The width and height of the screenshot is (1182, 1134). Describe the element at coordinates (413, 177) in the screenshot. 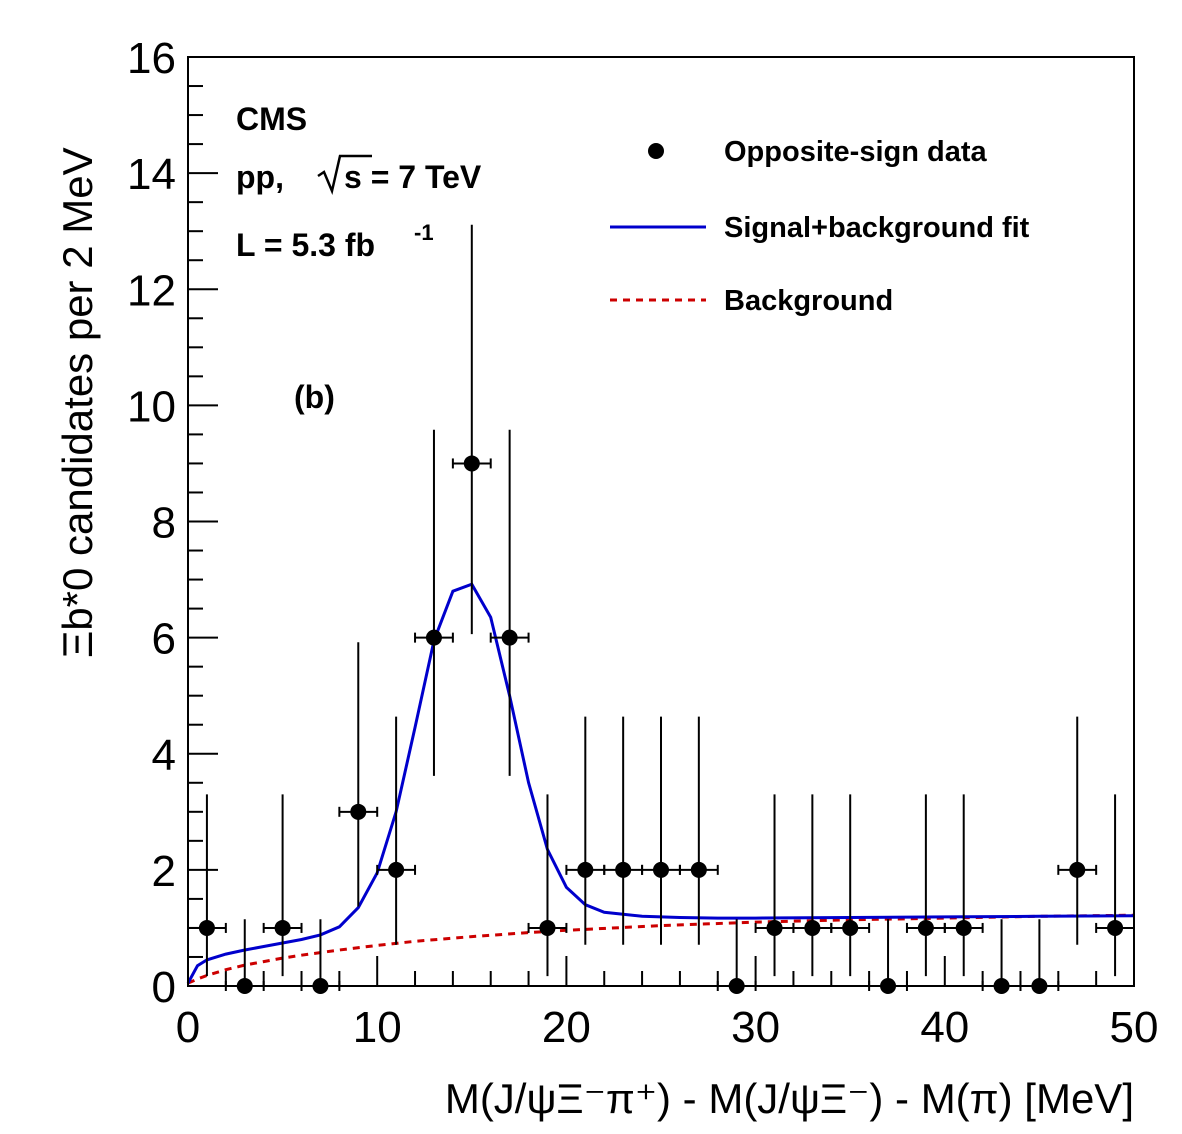

I see `energy-label: s = 7 TeV` at that location.